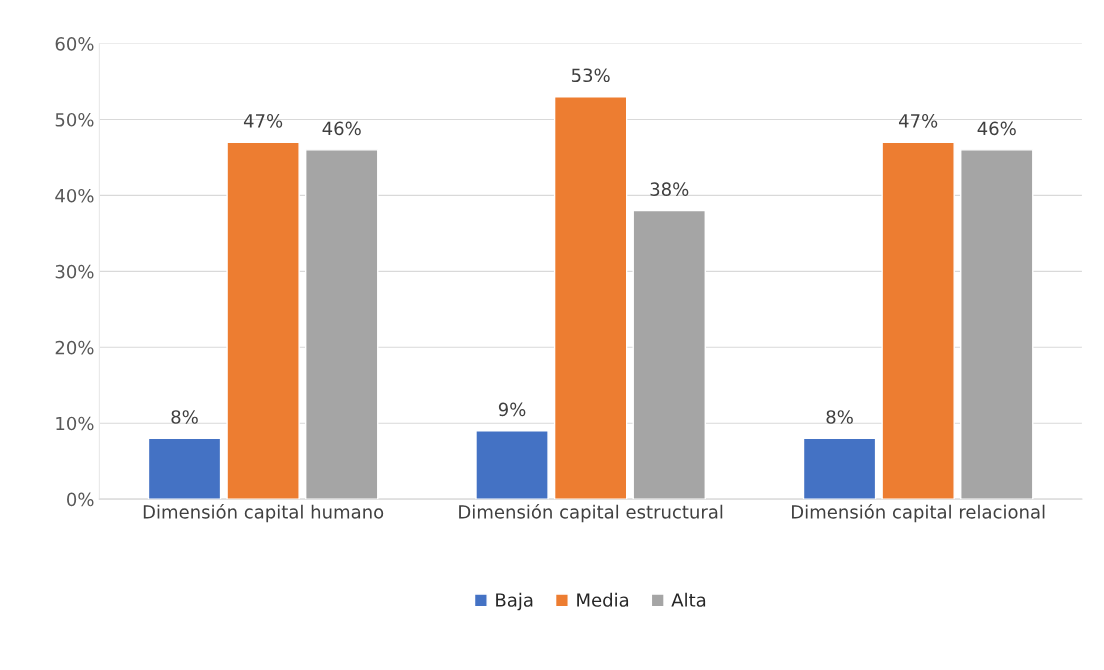 Image resolution: width=1104 pixels, height=670 pixels. Describe the element at coordinates (75, 423) in the screenshot. I see `y-tick-label: 10%` at that location.